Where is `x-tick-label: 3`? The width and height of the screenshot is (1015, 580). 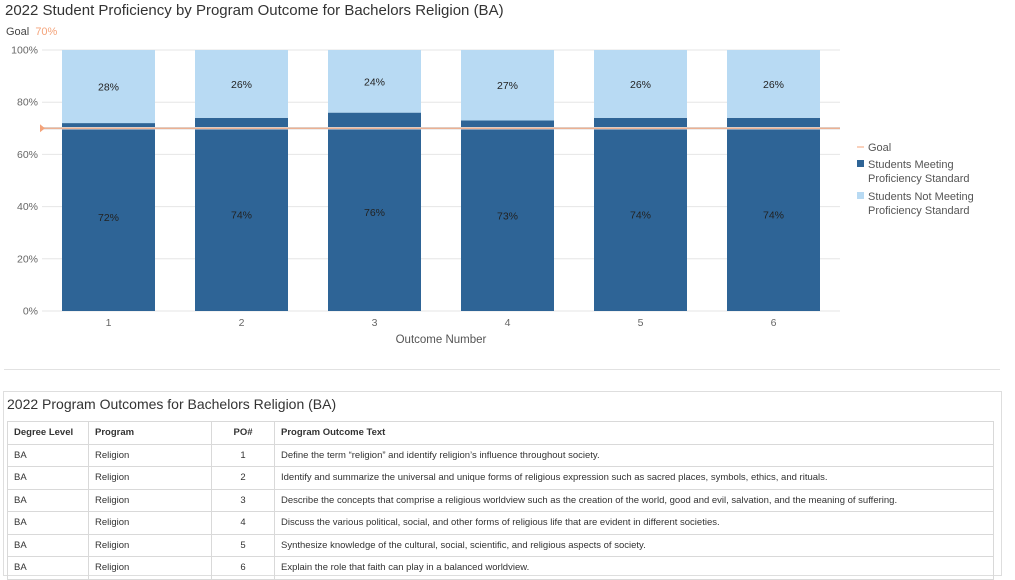 x-tick-label: 3 is located at coordinates (375, 323).